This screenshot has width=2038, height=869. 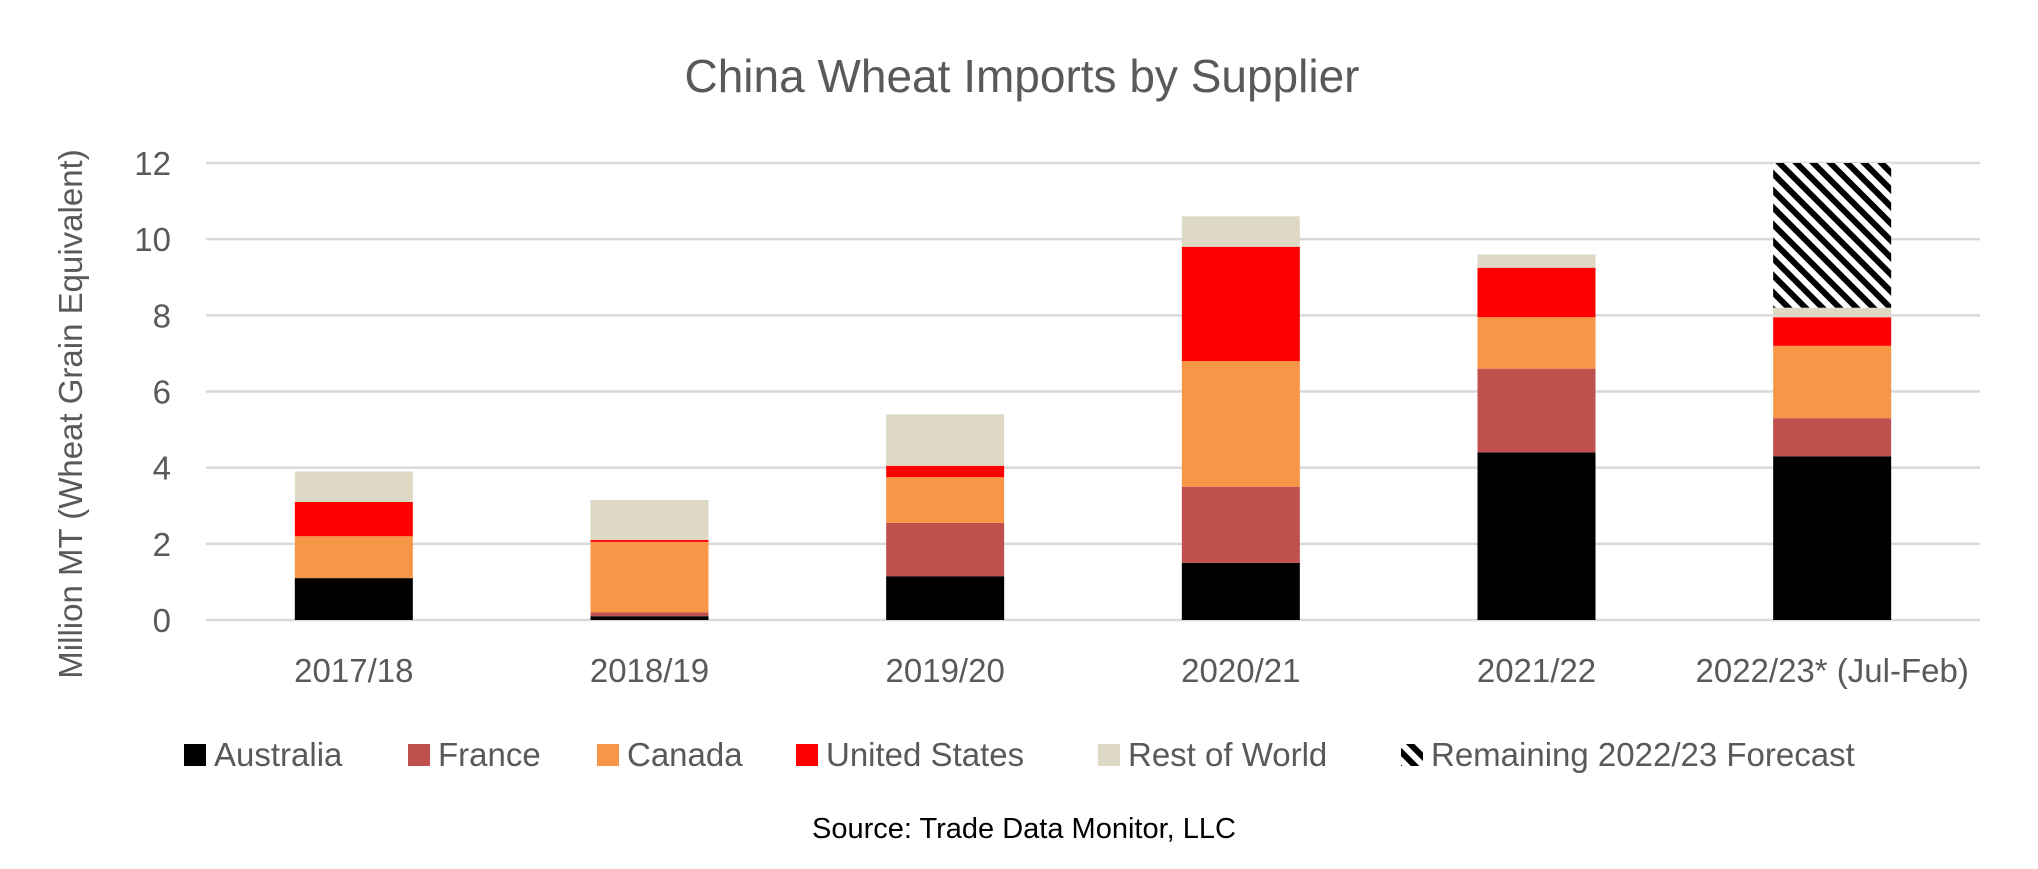 I want to click on y-axis-ticks: 0 2 4 6 8 10 12, so click(x=152, y=392).